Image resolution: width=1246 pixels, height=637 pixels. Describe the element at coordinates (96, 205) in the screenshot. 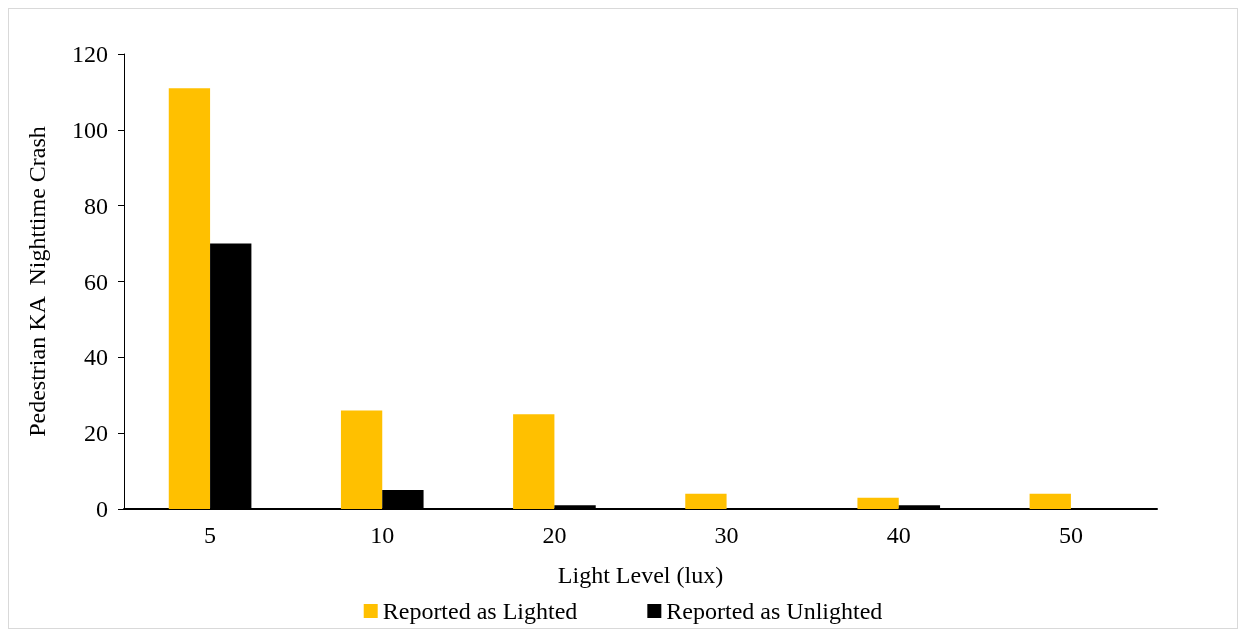

I see `y-tick-label: 80` at that location.